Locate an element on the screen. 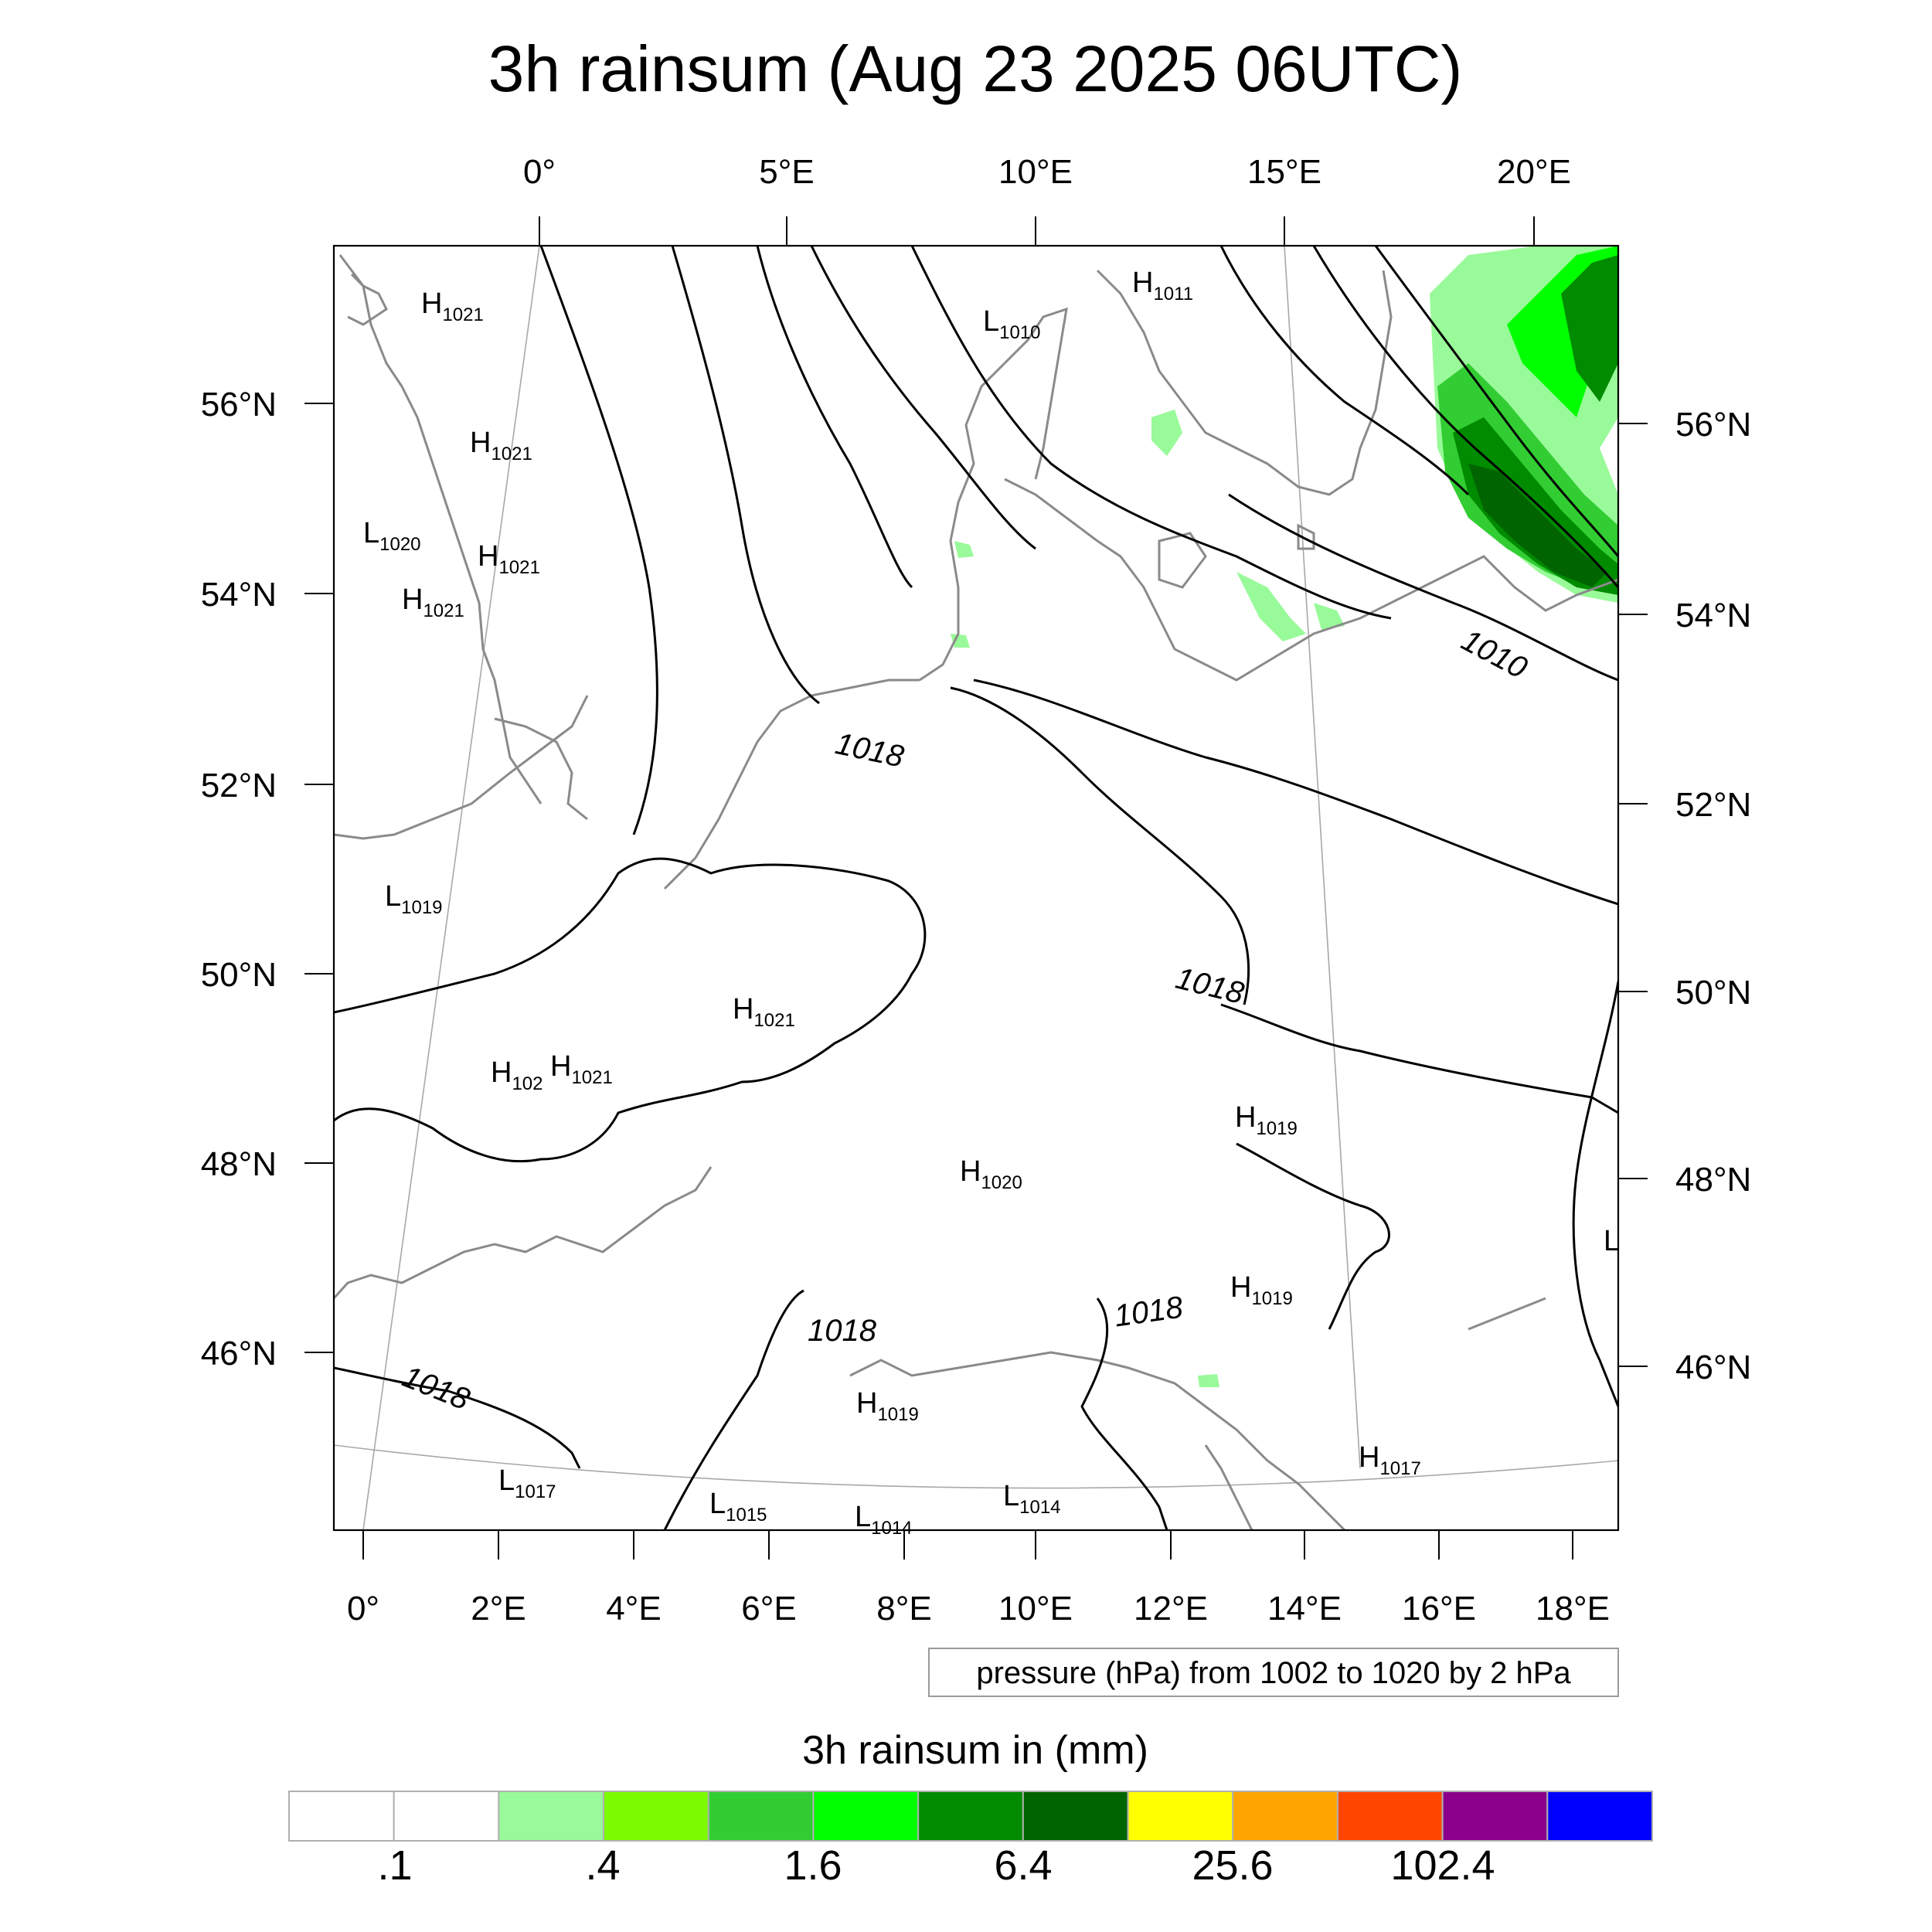  bottom-lon-label: 2°E is located at coordinates (499, 1609).